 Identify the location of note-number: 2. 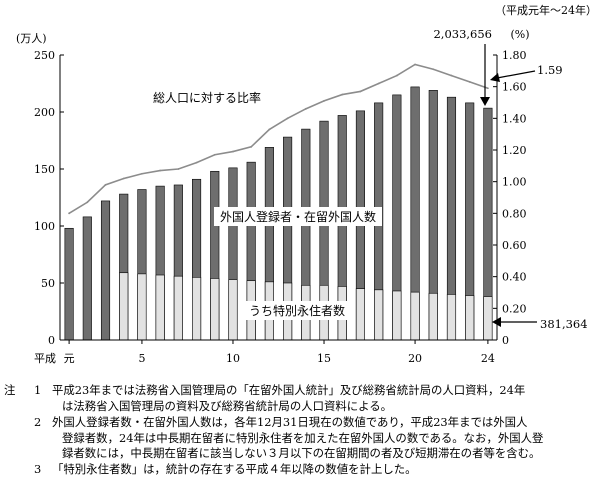
(38, 422).